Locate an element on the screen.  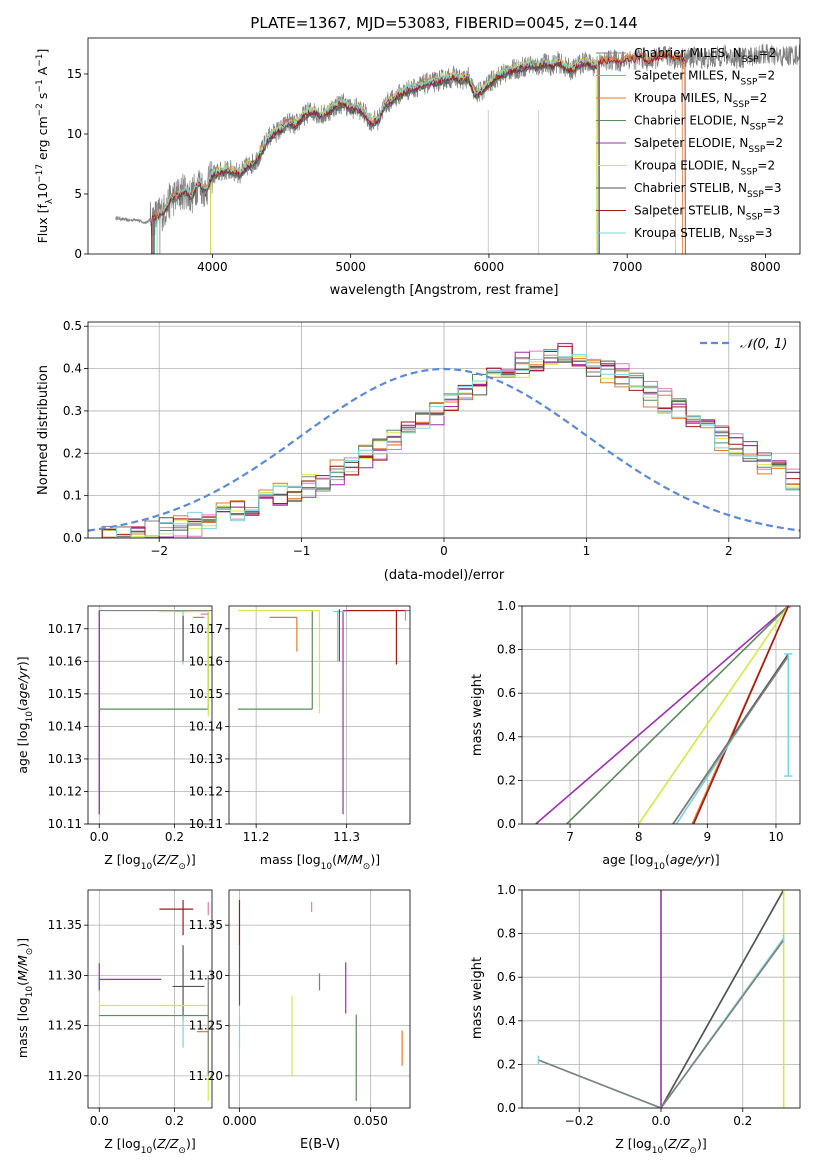
massweight_vs_age-ytick-label: 1.0 is located at coordinates (506, 606).